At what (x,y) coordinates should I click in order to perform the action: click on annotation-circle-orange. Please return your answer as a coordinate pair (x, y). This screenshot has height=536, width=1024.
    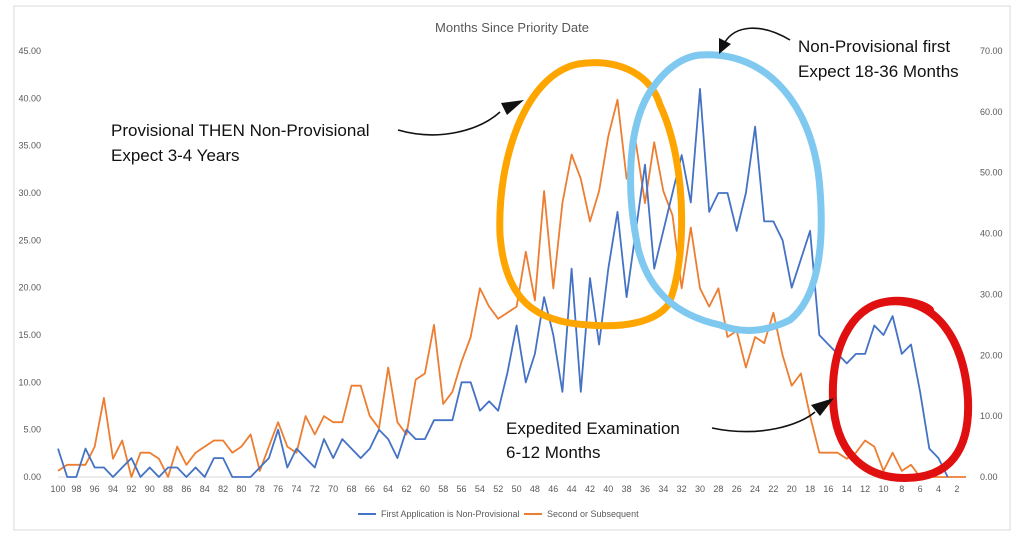
    Looking at the image, I should click on (591, 194).